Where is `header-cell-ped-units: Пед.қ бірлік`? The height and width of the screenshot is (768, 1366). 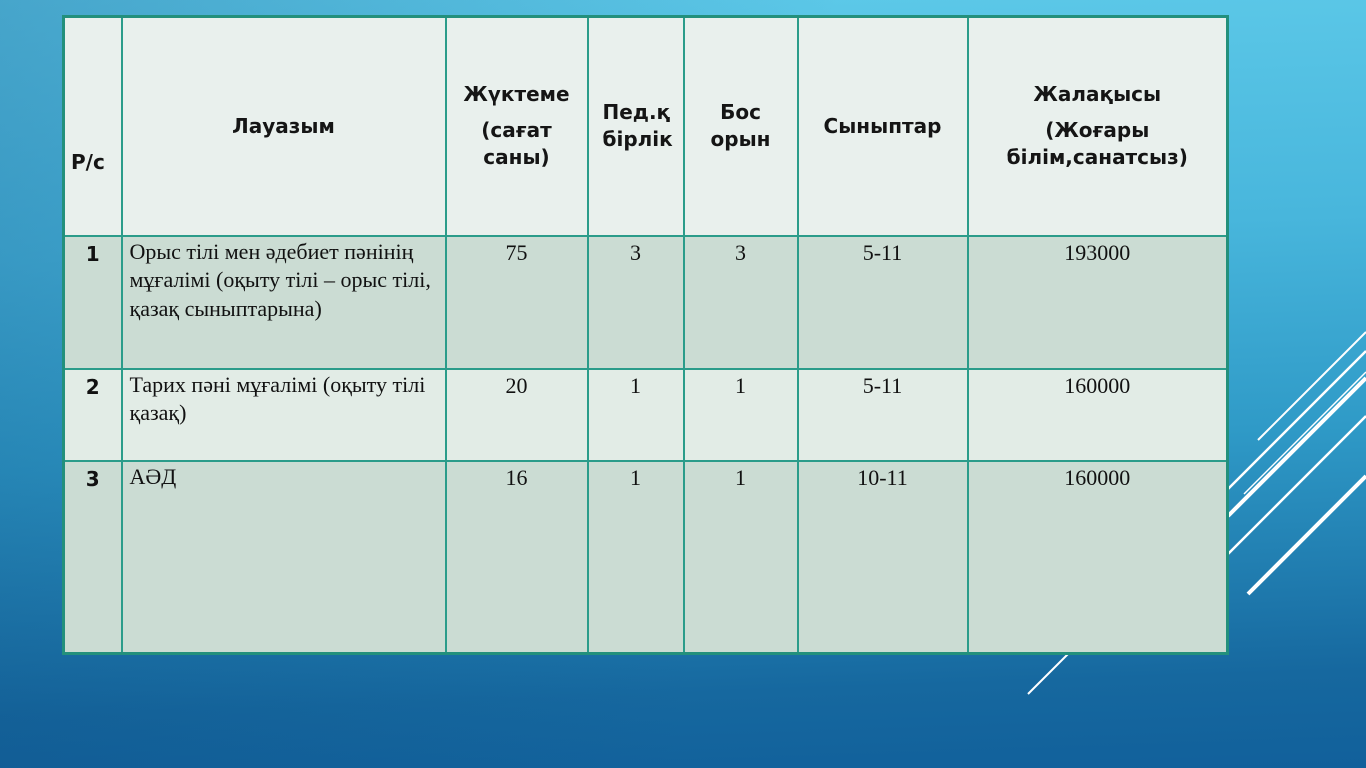 header-cell-ped-units: Пед.қ бірлік is located at coordinates (635, 126).